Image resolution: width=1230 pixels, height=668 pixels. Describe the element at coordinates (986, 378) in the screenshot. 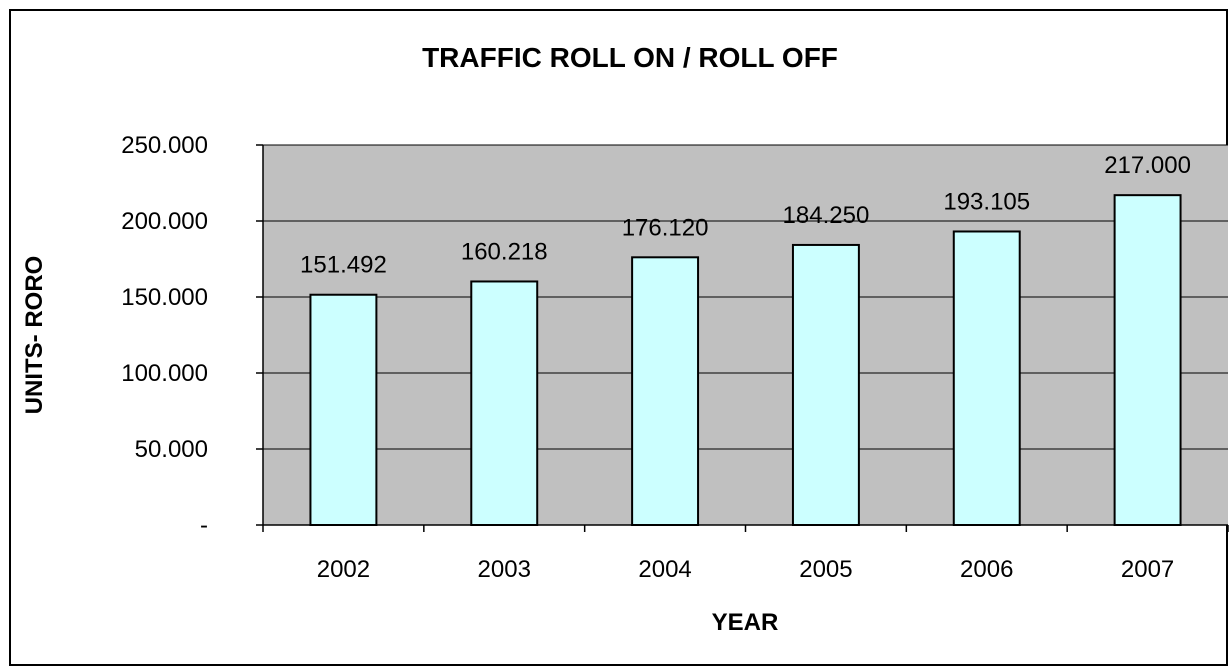

I see `bar-2006` at that location.